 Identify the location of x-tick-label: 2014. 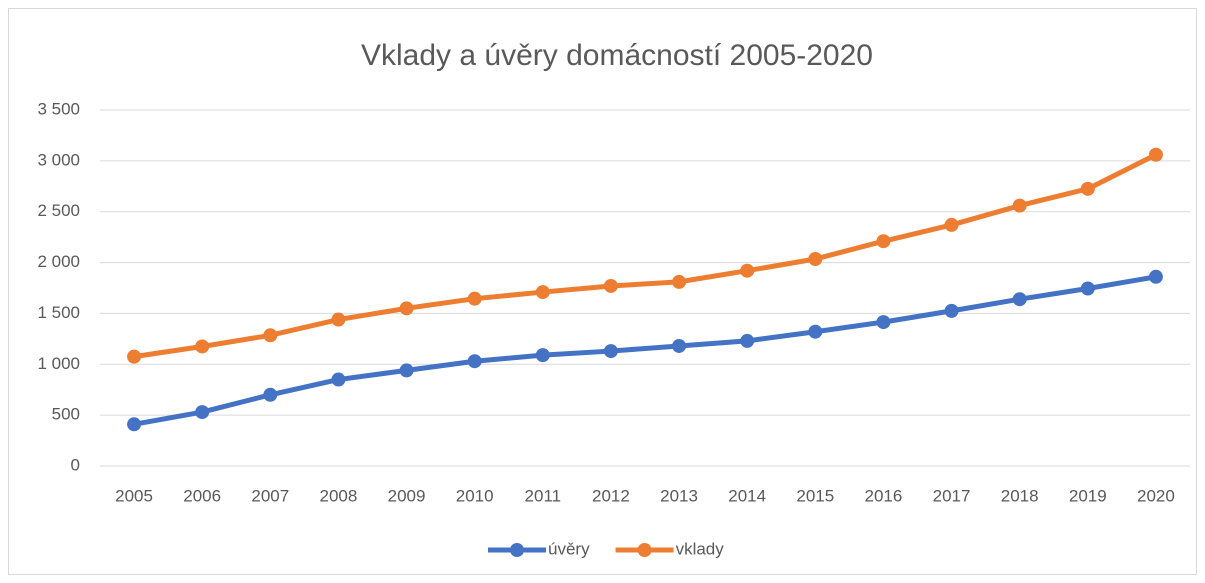
(747, 495).